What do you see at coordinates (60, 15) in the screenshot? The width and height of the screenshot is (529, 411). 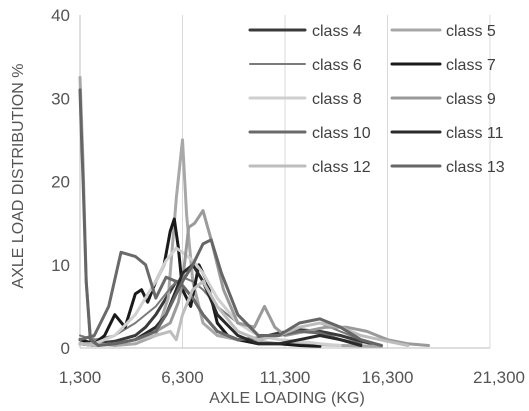 I see `y-tick-label: 40` at bounding box center [60, 15].